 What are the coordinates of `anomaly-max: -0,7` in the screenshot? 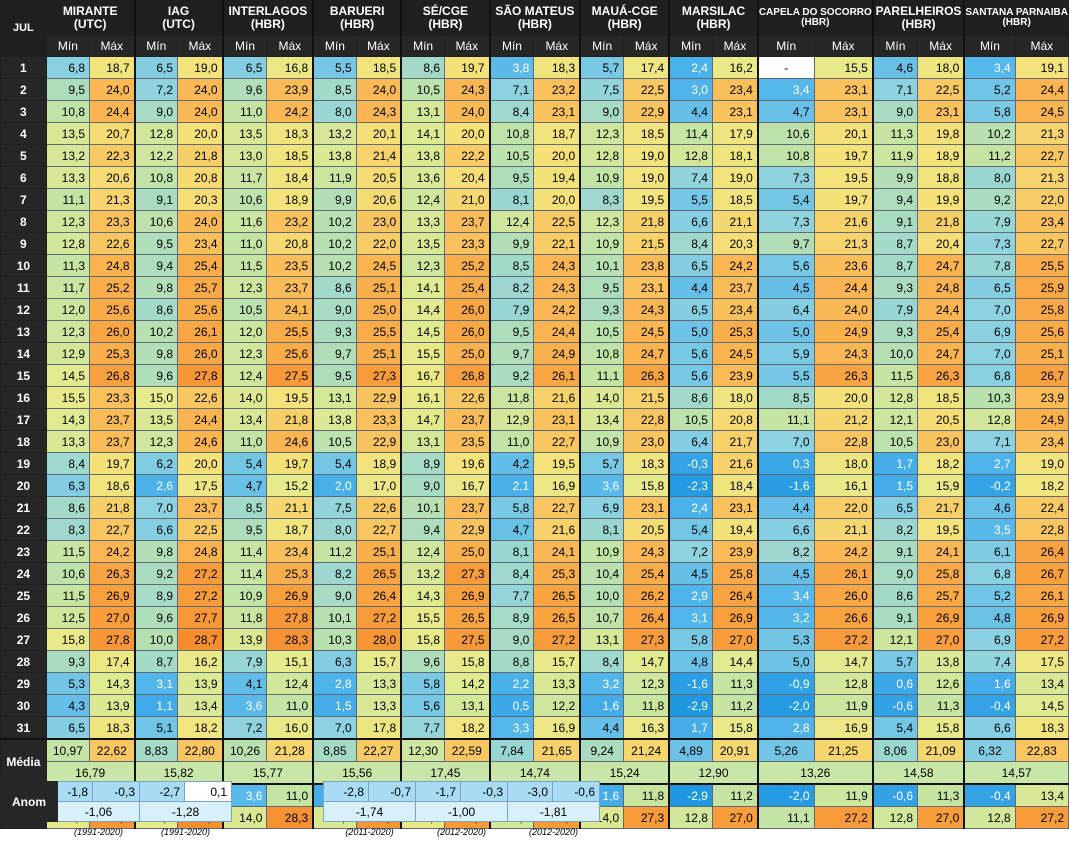 It's located at (392, 791).